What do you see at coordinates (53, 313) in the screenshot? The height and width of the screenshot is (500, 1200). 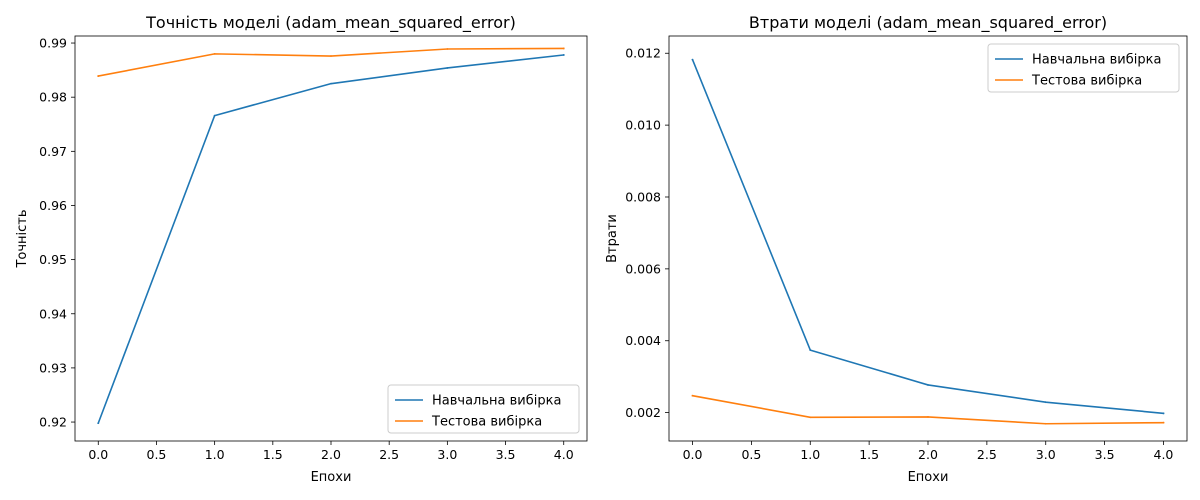 I see `y-tick-label: 0.94` at bounding box center [53, 313].